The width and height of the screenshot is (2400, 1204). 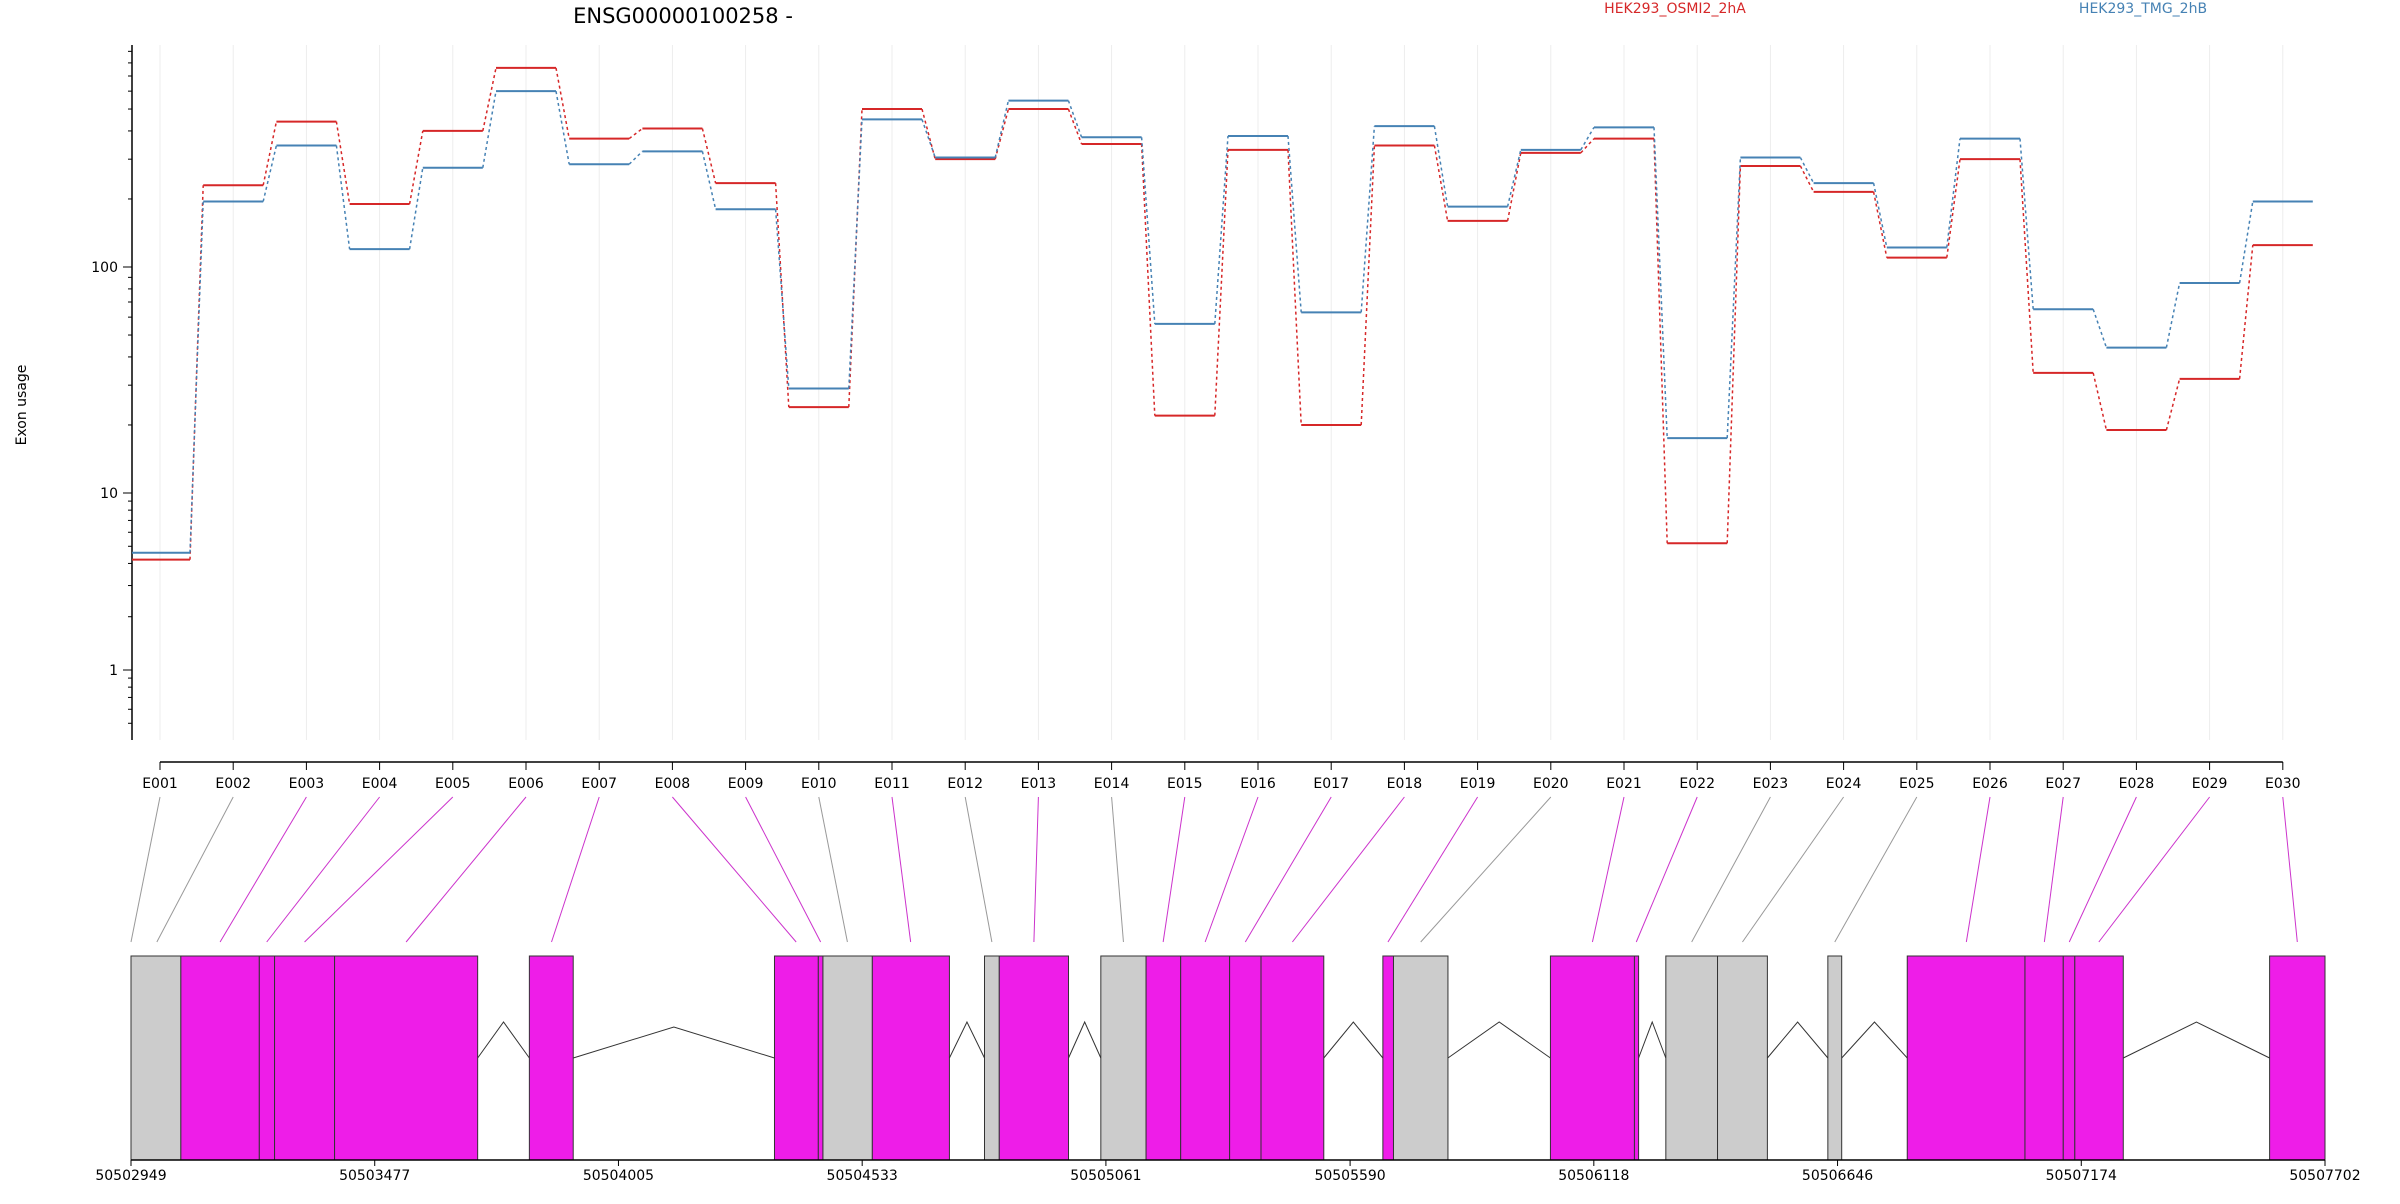 What do you see at coordinates (1771, 784) in the screenshot?
I see `x-tick-label: E023` at bounding box center [1771, 784].